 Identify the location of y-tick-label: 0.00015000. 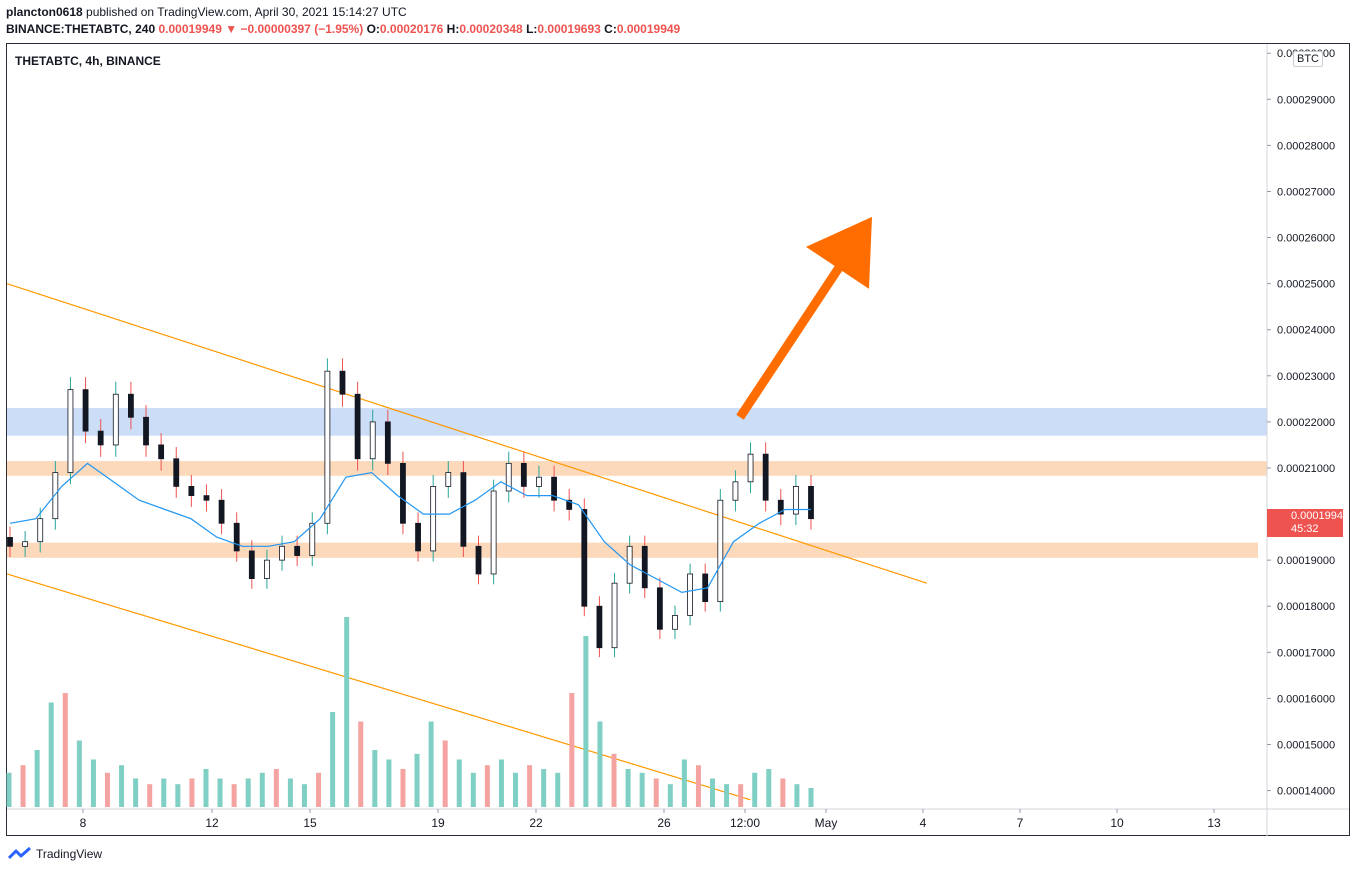
(1306, 745).